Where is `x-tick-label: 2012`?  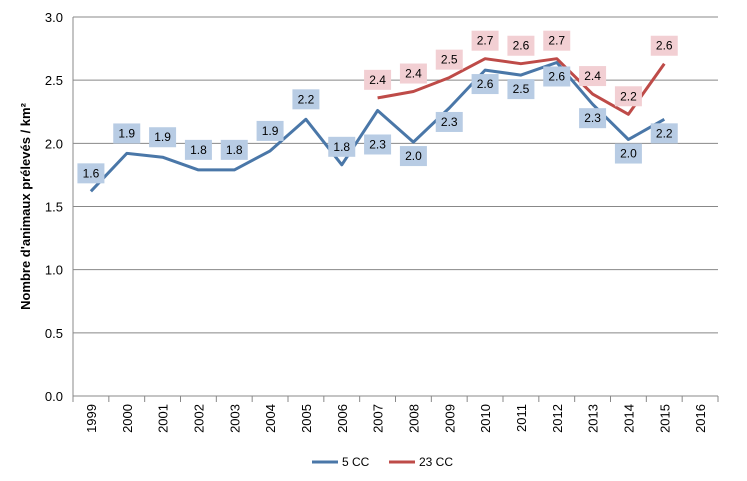
x-tick-label: 2012 is located at coordinates (557, 418).